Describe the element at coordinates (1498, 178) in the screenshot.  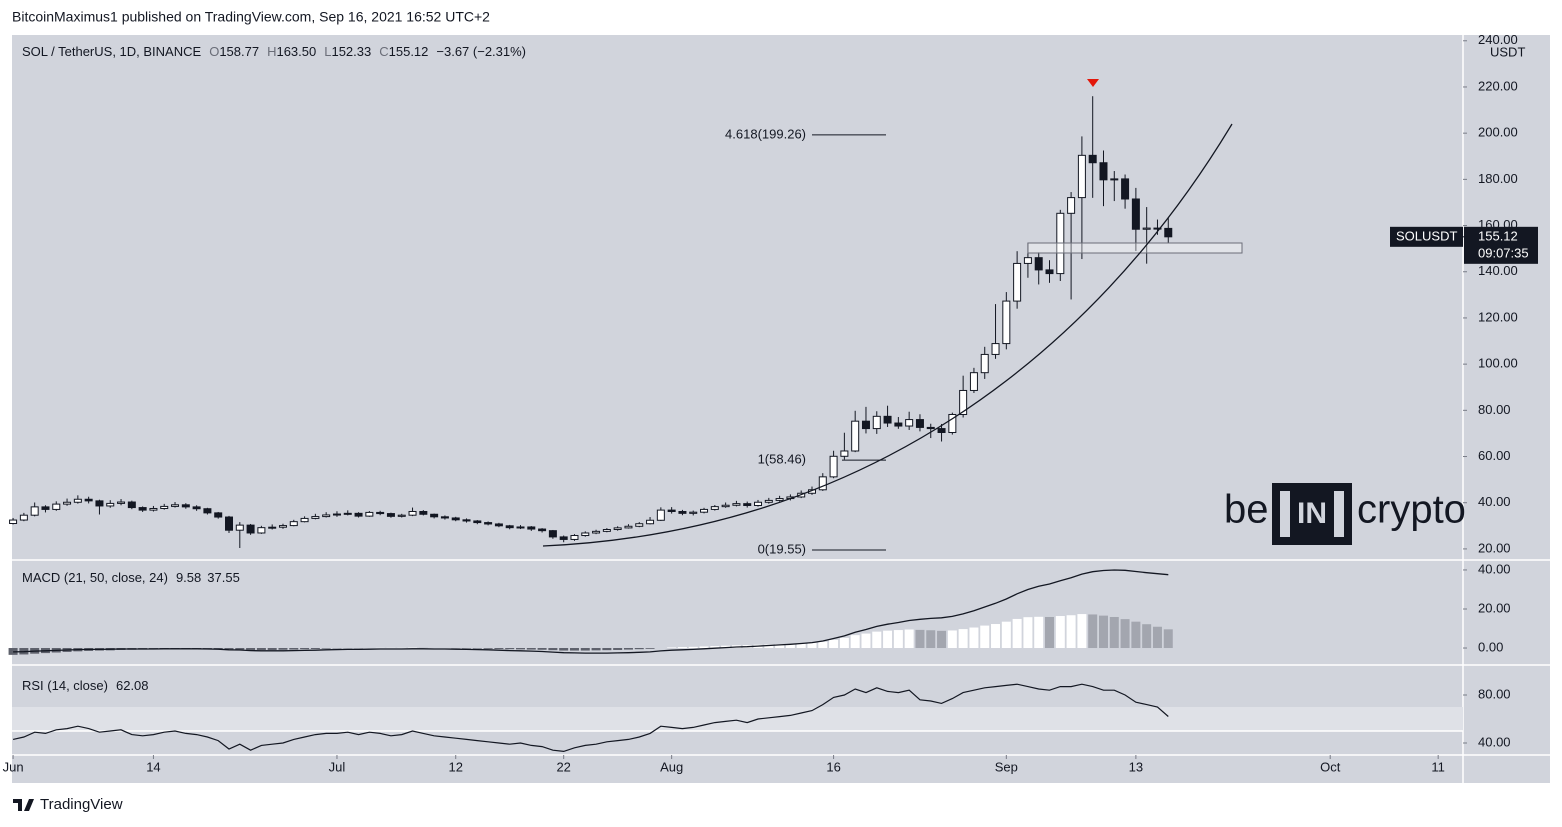
I see `y-tick-label: 180.00` at that location.